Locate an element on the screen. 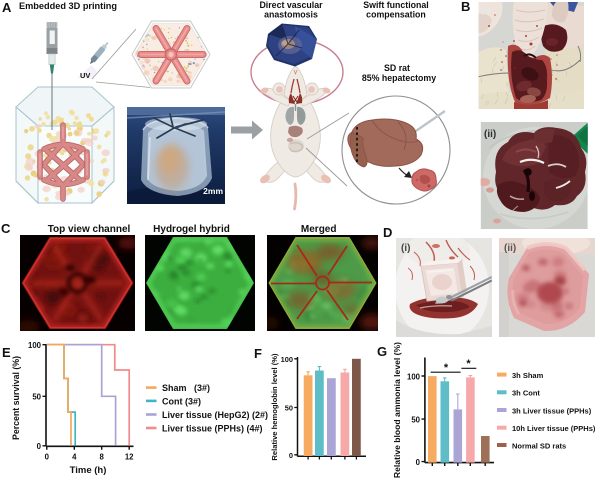 The width and height of the screenshot is (600, 480). svg-text: Sham (3#) is located at coordinates (186, 388).